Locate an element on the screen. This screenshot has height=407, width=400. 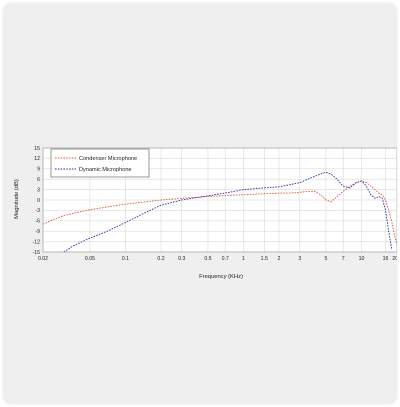
legend-label-condenser: Condenser Microphone is located at coordinates (108, 159).